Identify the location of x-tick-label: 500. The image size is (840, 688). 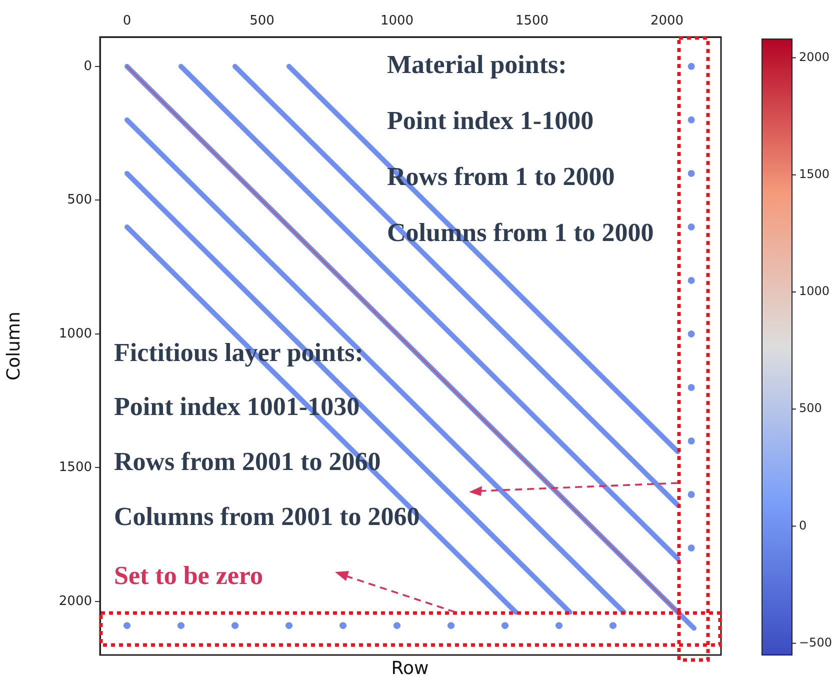
(262, 21).